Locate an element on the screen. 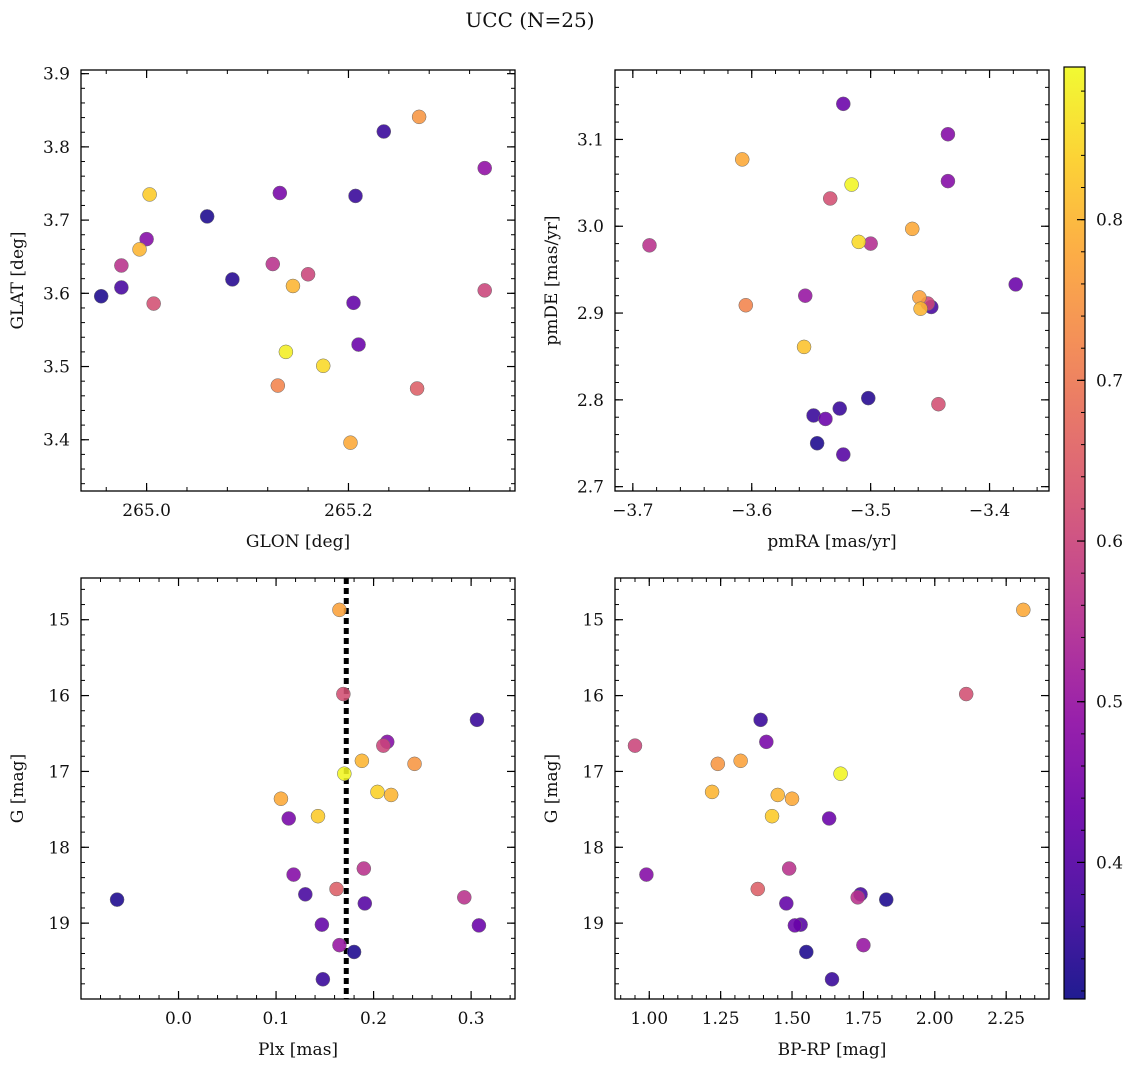 Image resolution: width=1136 pixels, height=1071 pixels. x-axis-label: BP-RP [mag] is located at coordinates (832, 1050).